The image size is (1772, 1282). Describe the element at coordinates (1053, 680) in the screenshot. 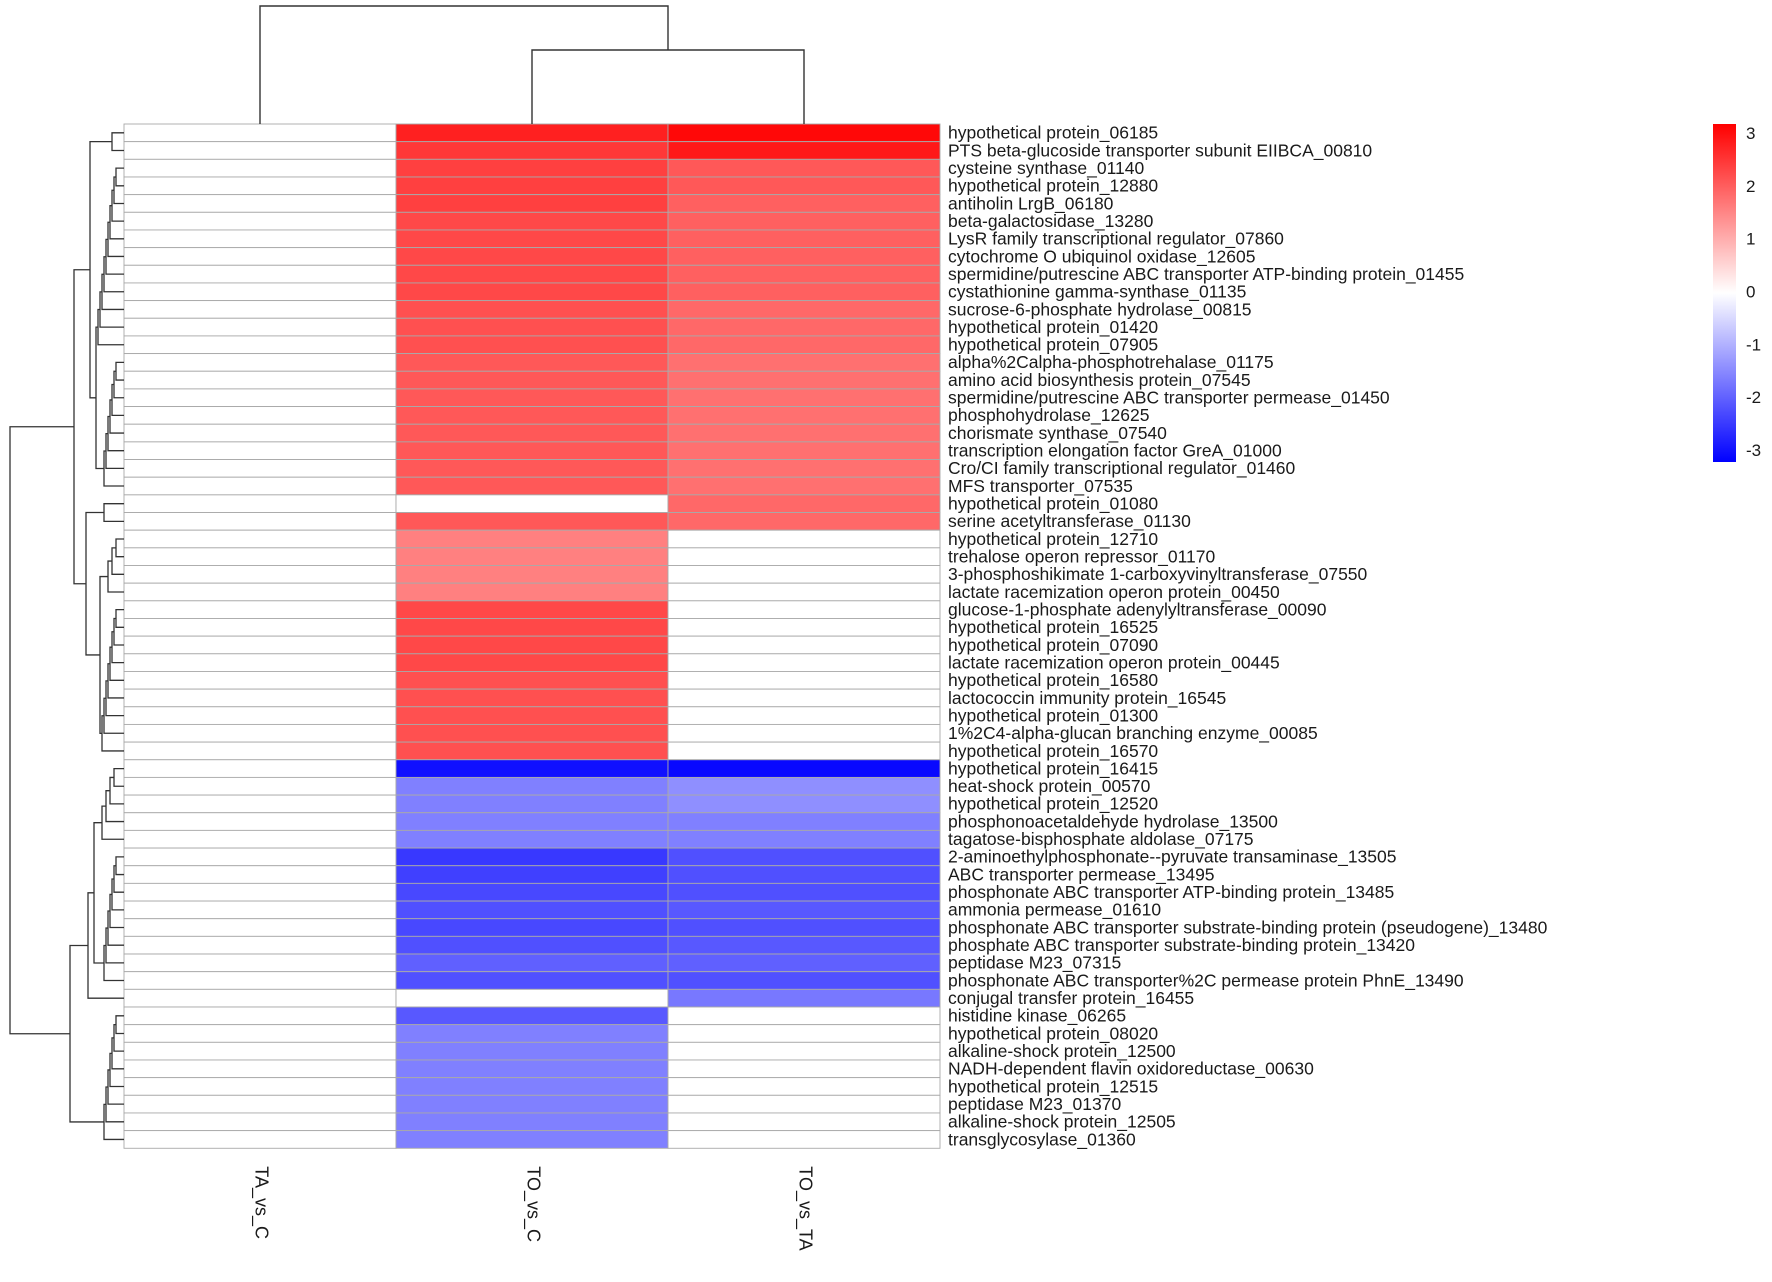

I see `row-label: hypothetical protein_16580` at that location.